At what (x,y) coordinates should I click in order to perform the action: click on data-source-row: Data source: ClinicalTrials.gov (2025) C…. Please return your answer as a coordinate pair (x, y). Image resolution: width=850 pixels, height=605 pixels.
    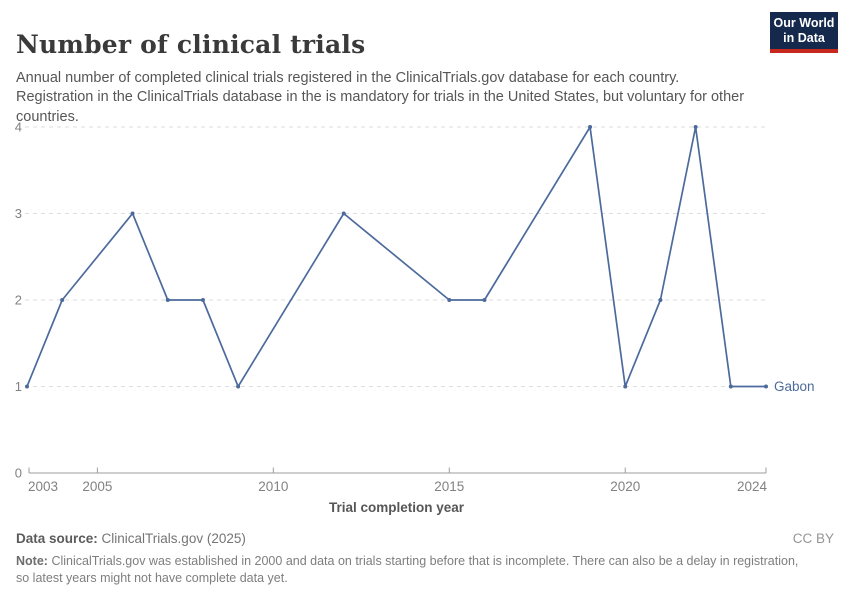
    Looking at the image, I should click on (425, 538).